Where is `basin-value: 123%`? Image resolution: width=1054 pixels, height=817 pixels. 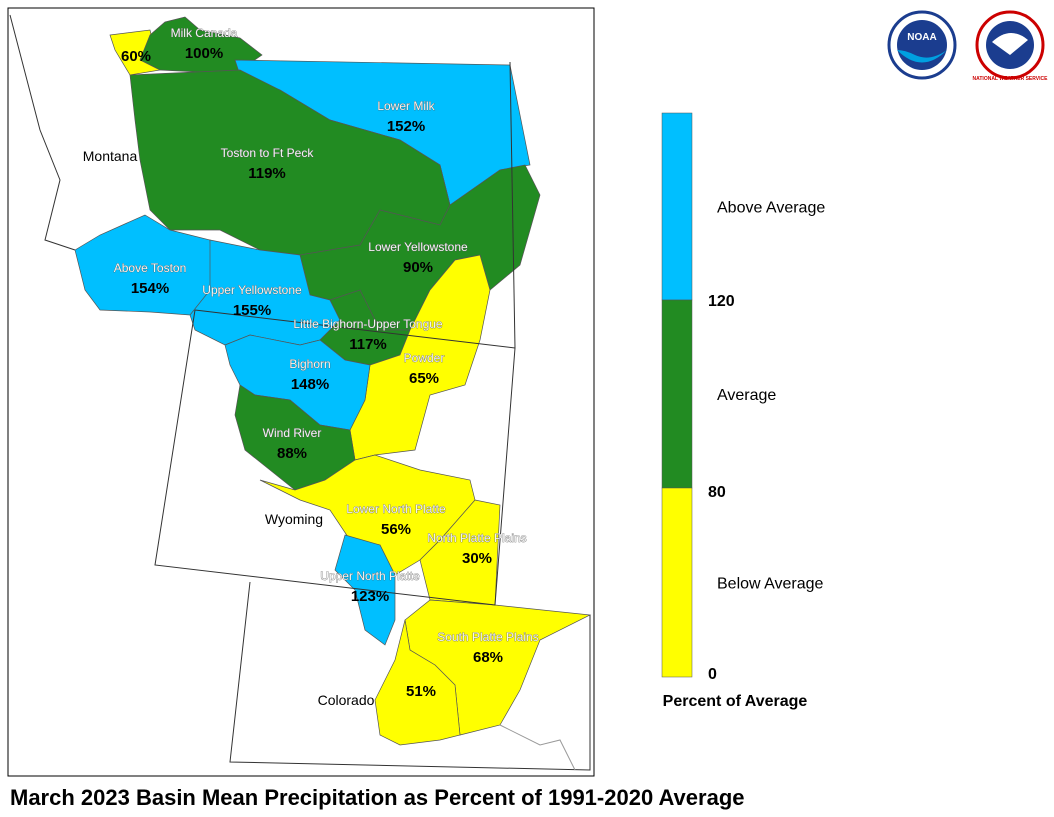 basin-value: 123% is located at coordinates (370, 596).